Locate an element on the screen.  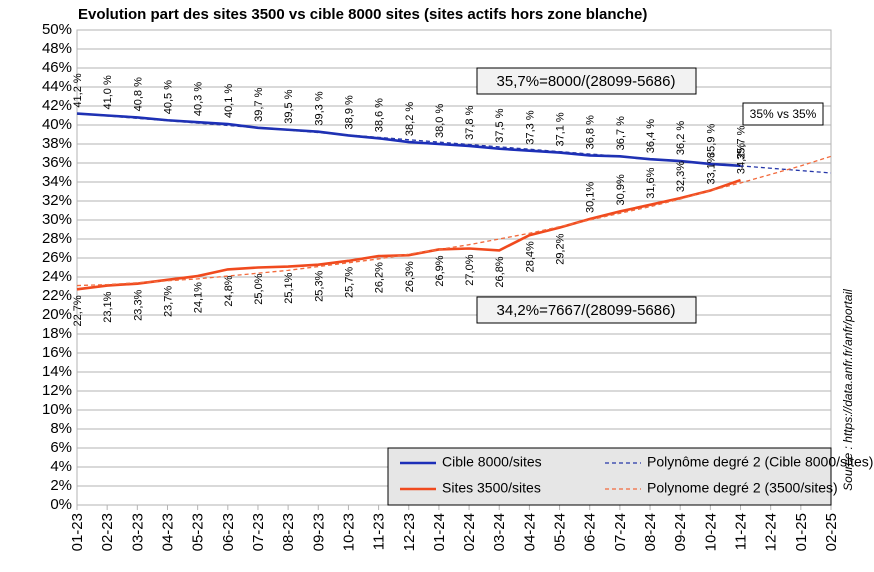
annotation: 35% vs 35% is located at coordinates (783, 114).